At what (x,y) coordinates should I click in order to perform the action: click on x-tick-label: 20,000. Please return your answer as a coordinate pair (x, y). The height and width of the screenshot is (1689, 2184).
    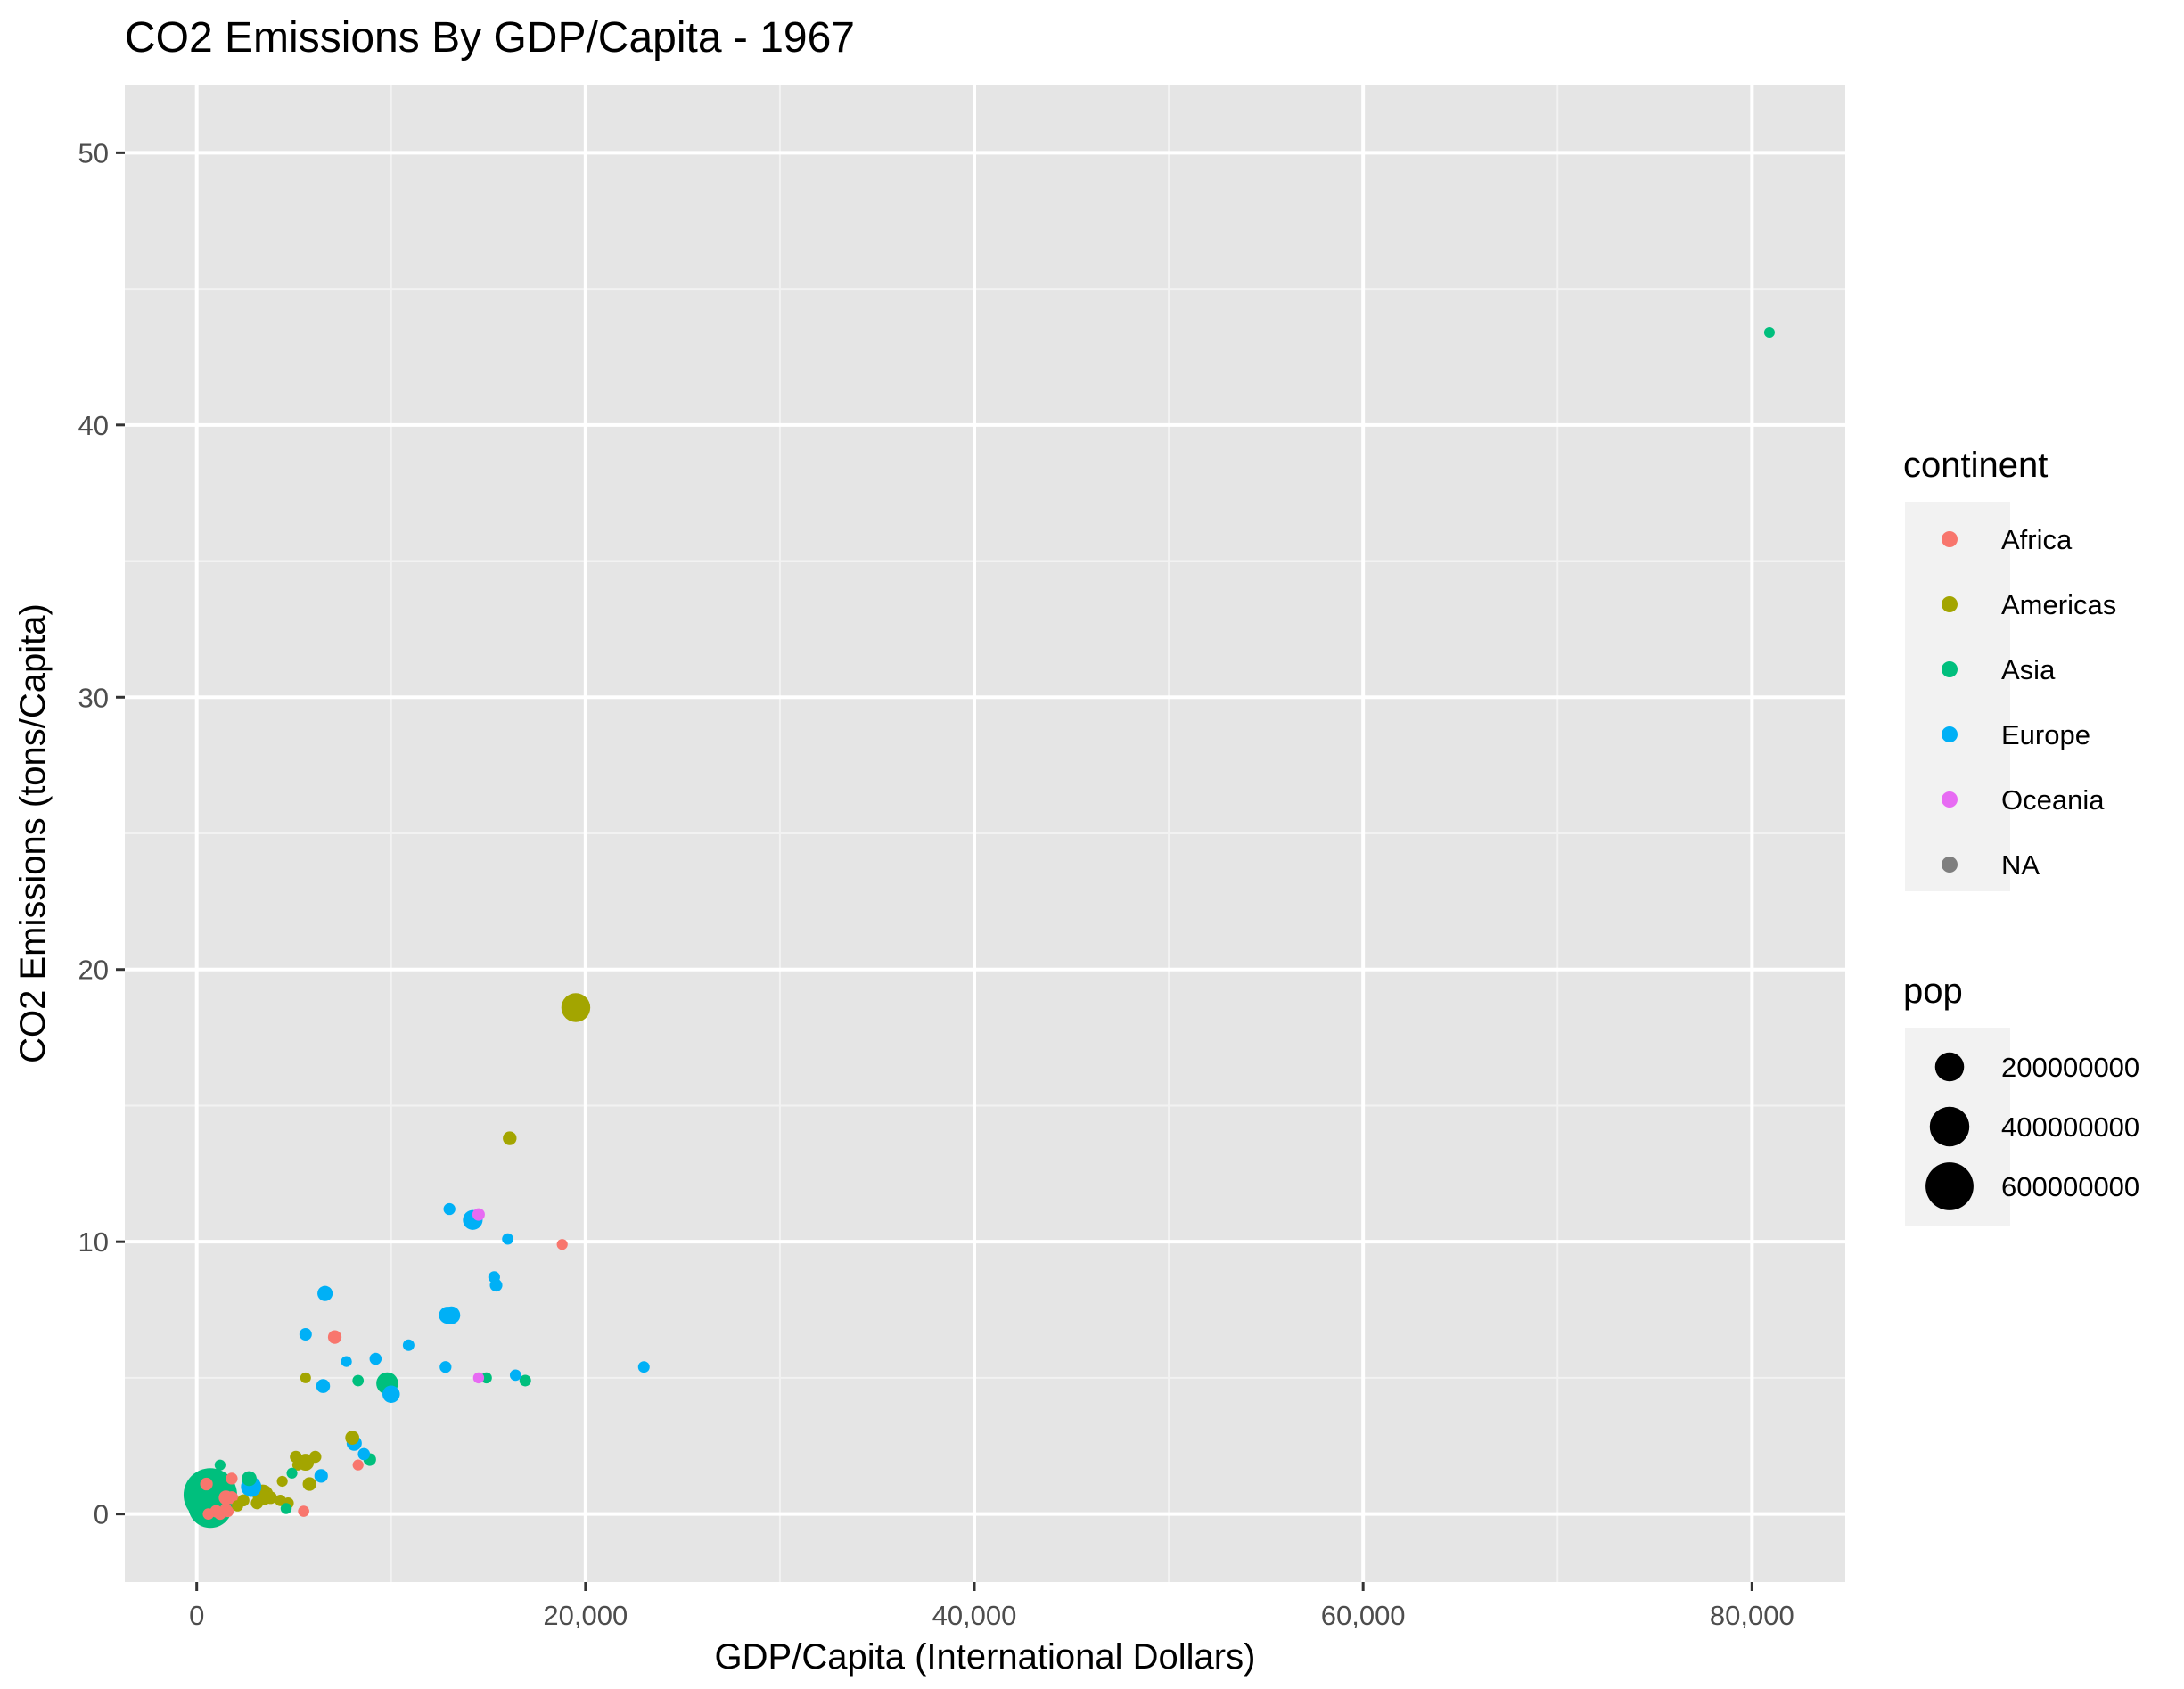
    Looking at the image, I should click on (585, 1615).